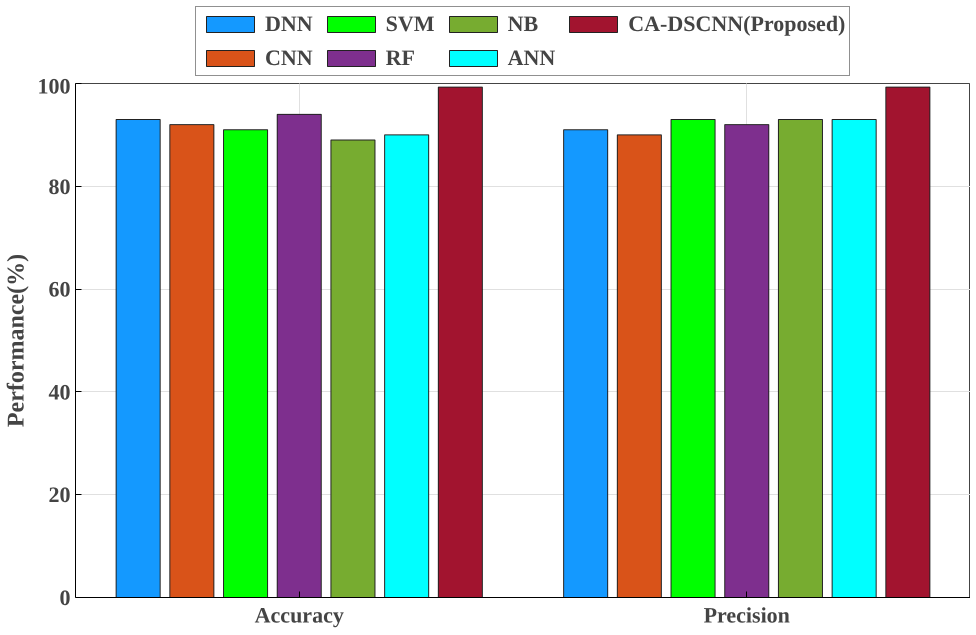 The height and width of the screenshot is (635, 976). What do you see at coordinates (737, 24) in the screenshot?
I see `legend-label: CA-DSCNN(Proposed)` at bounding box center [737, 24].